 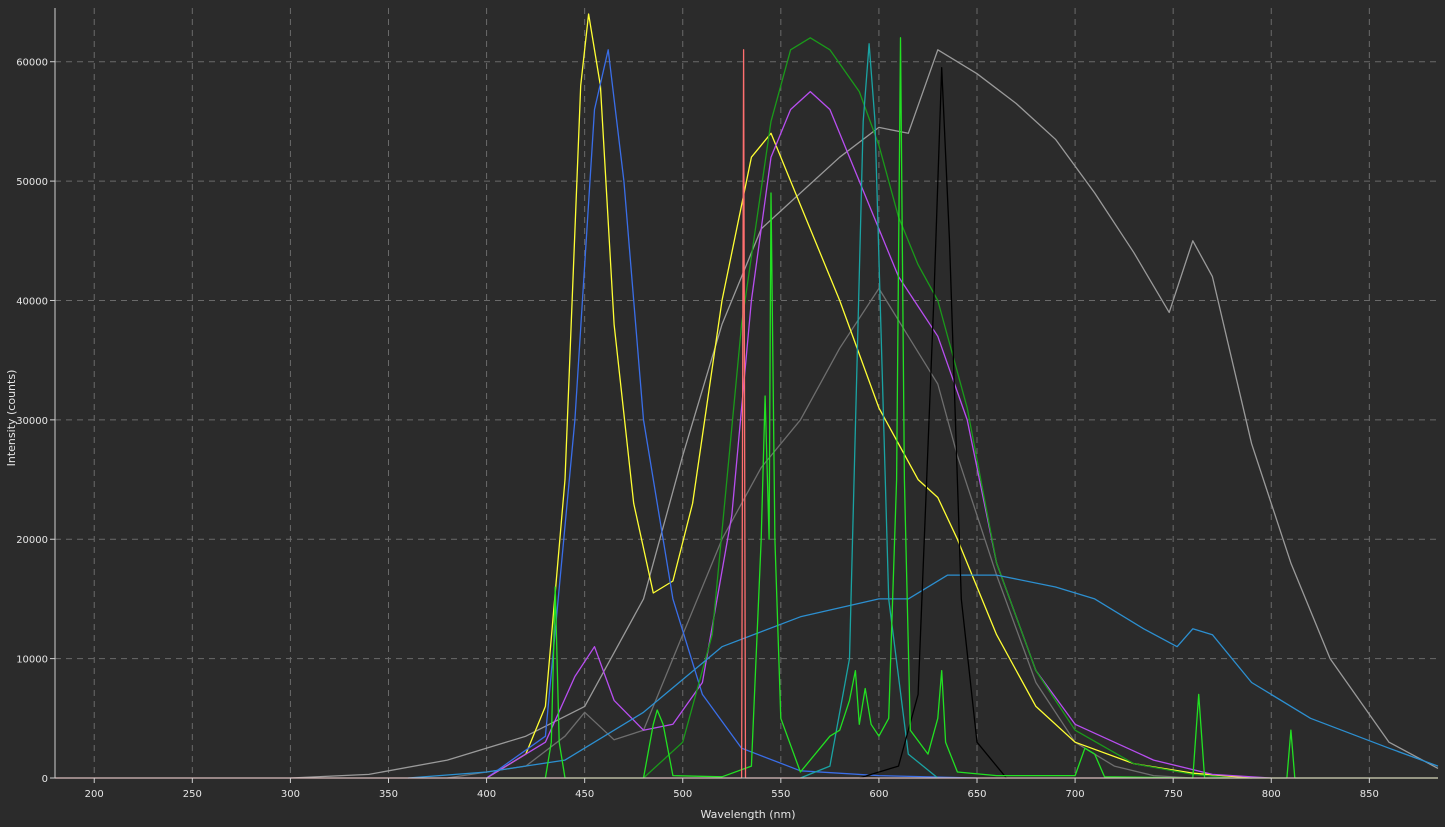 What do you see at coordinates (32, 421) in the screenshot?
I see `y-tick-label-3: 30000` at bounding box center [32, 421].